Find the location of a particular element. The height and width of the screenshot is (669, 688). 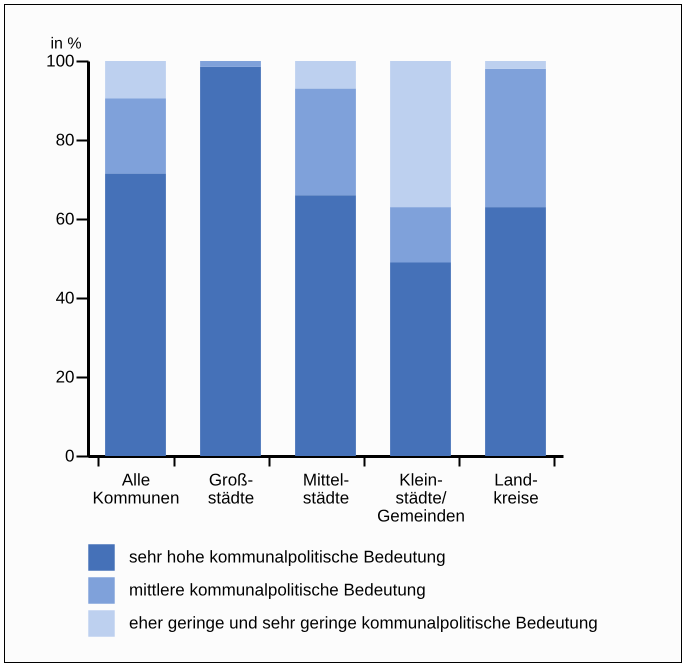

y-tick-label: 0 is located at coordinates (69, 456).